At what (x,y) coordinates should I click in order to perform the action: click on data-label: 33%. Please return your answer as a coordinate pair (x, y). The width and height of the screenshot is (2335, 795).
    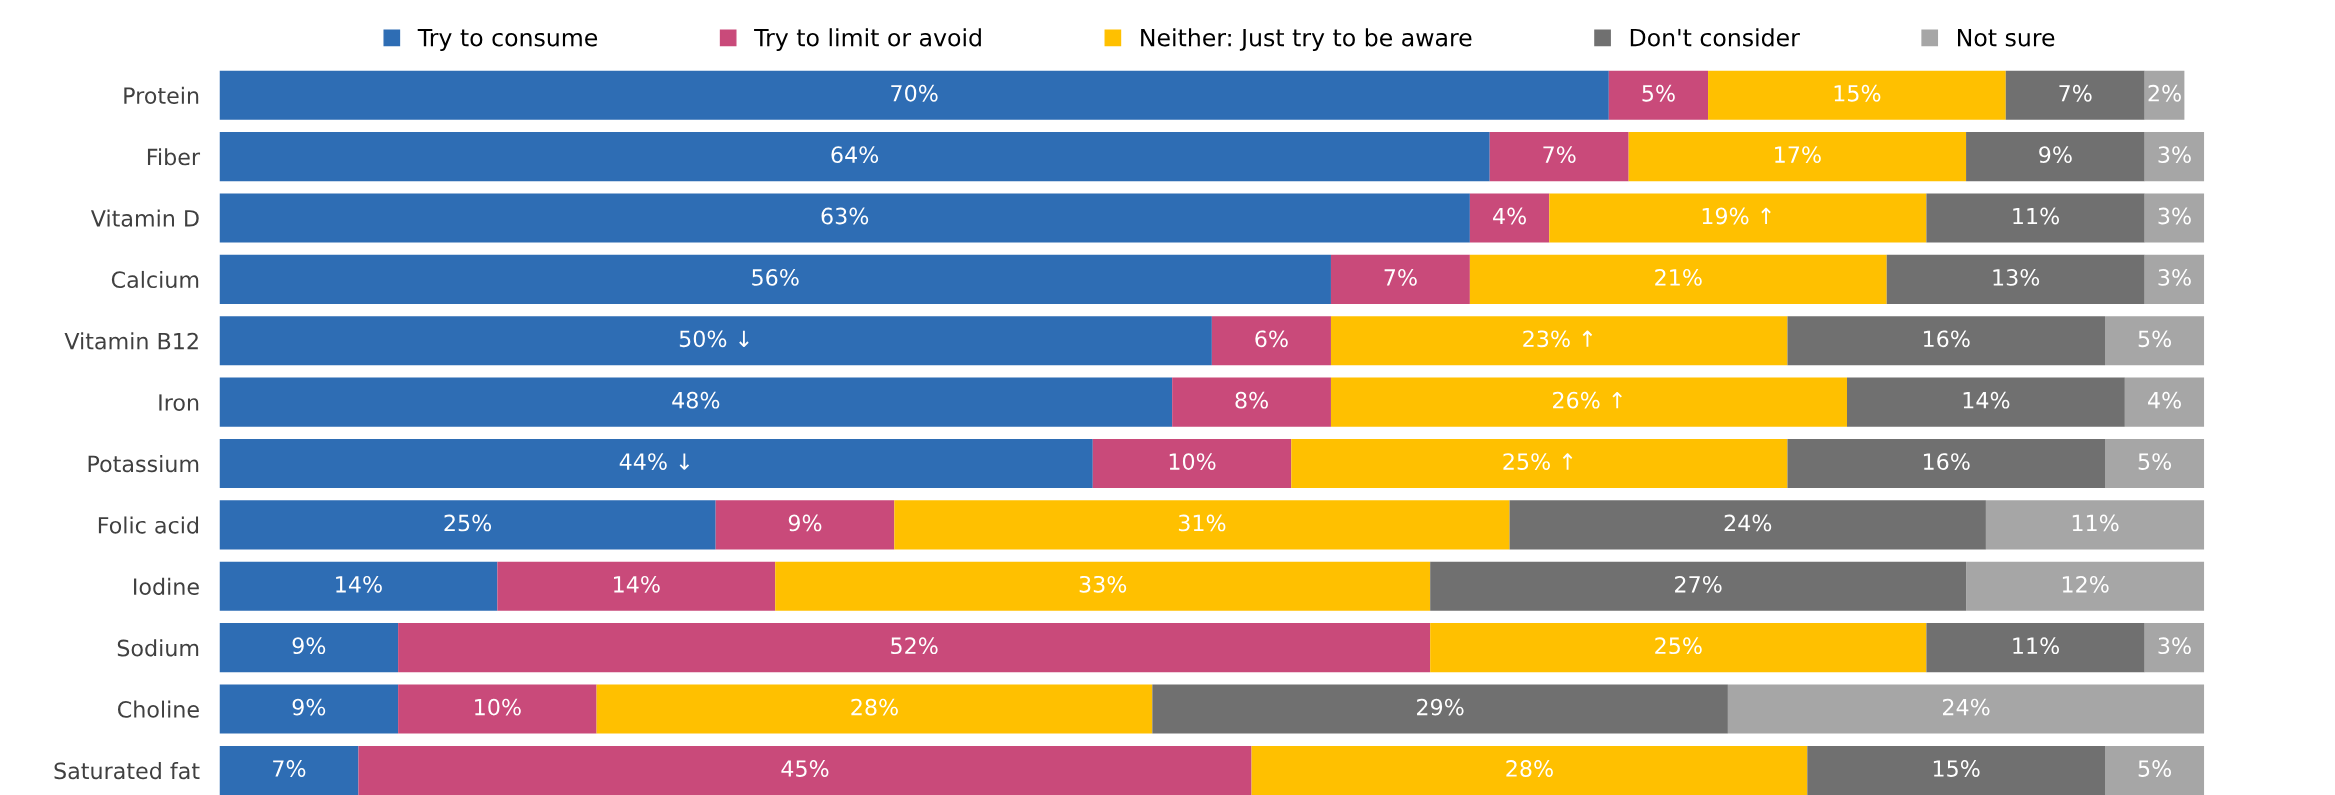
    Looking at the image, I should click on (1103, 584).